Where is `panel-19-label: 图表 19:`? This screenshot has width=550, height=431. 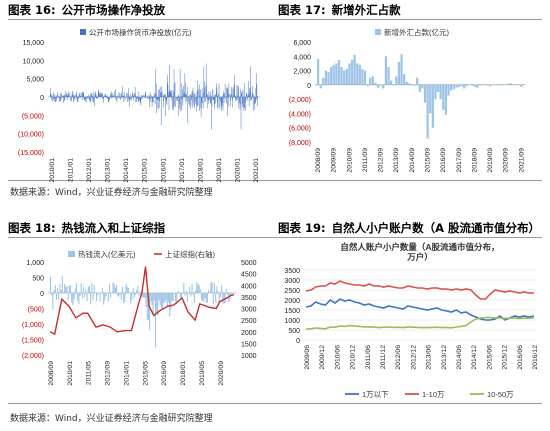 panel-19-label: 图表 19: is located at coordinates (302, 228).